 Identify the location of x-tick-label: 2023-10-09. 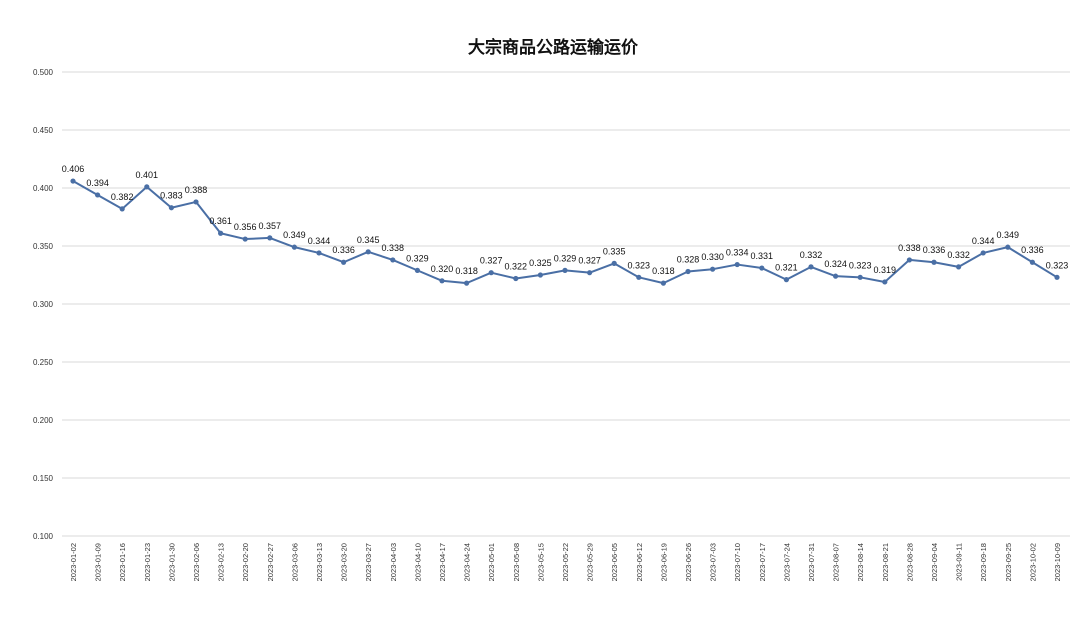
(1057, 562).